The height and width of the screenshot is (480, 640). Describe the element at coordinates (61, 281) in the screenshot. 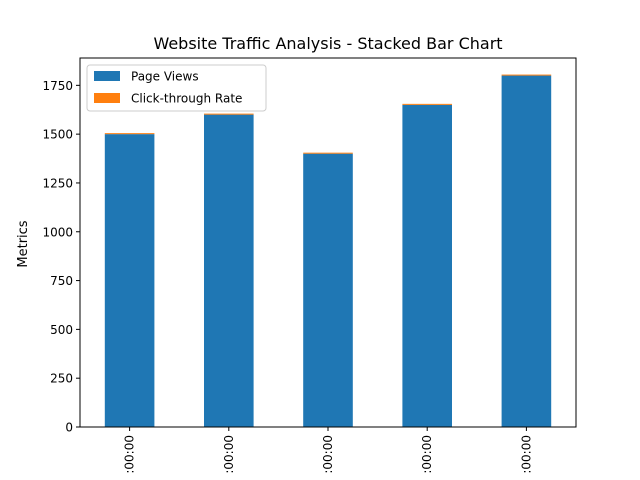

I see `y-tick-label-3: 750` at that location.